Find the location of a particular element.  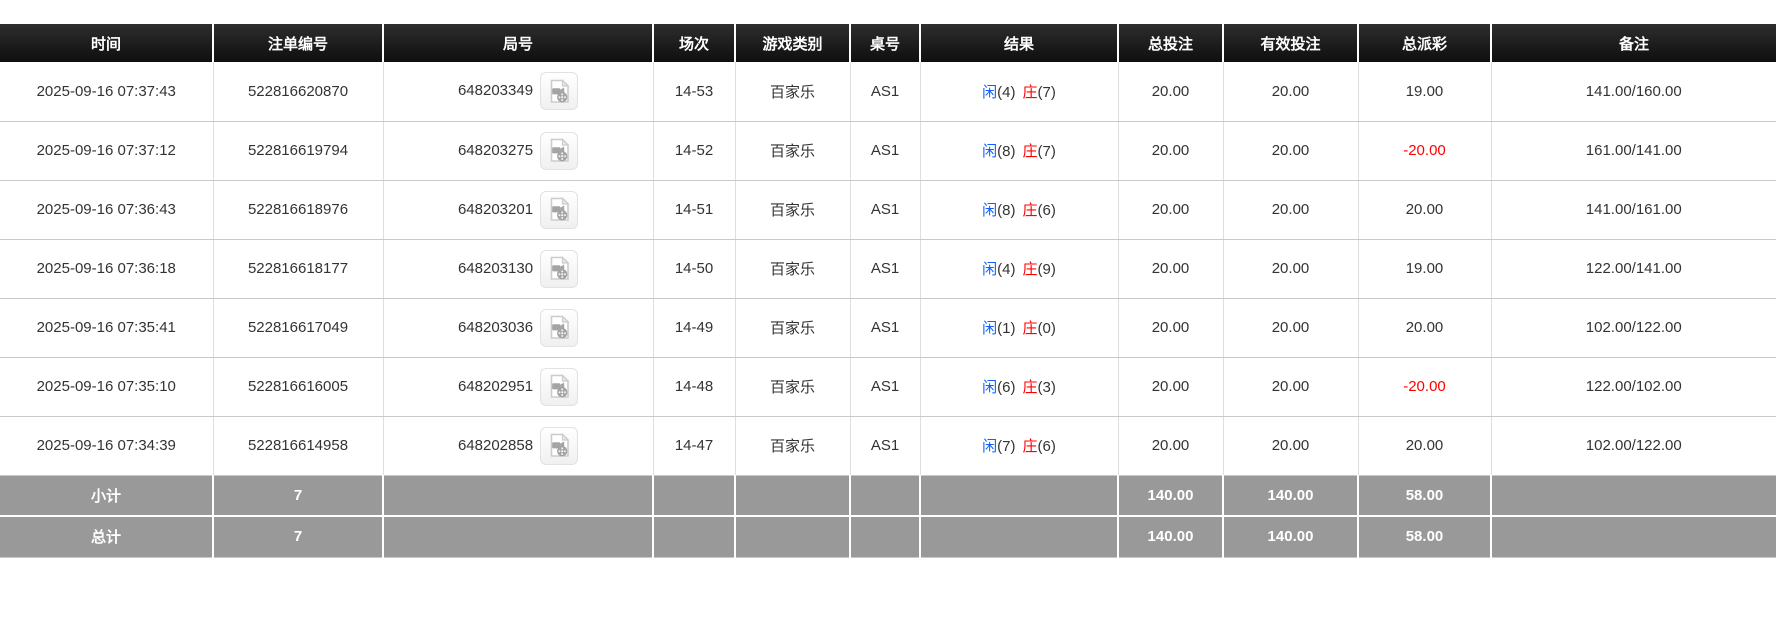

cell-bet-id: 522816616005 is located at coordinates (298, 387).